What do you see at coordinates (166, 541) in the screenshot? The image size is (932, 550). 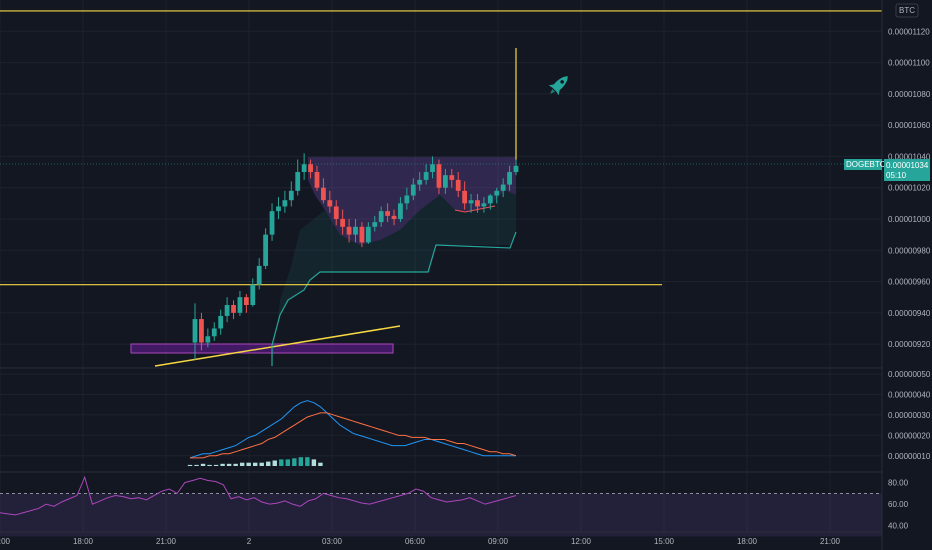 I see `time-label: 21:00` at bounding box center [166, 541].